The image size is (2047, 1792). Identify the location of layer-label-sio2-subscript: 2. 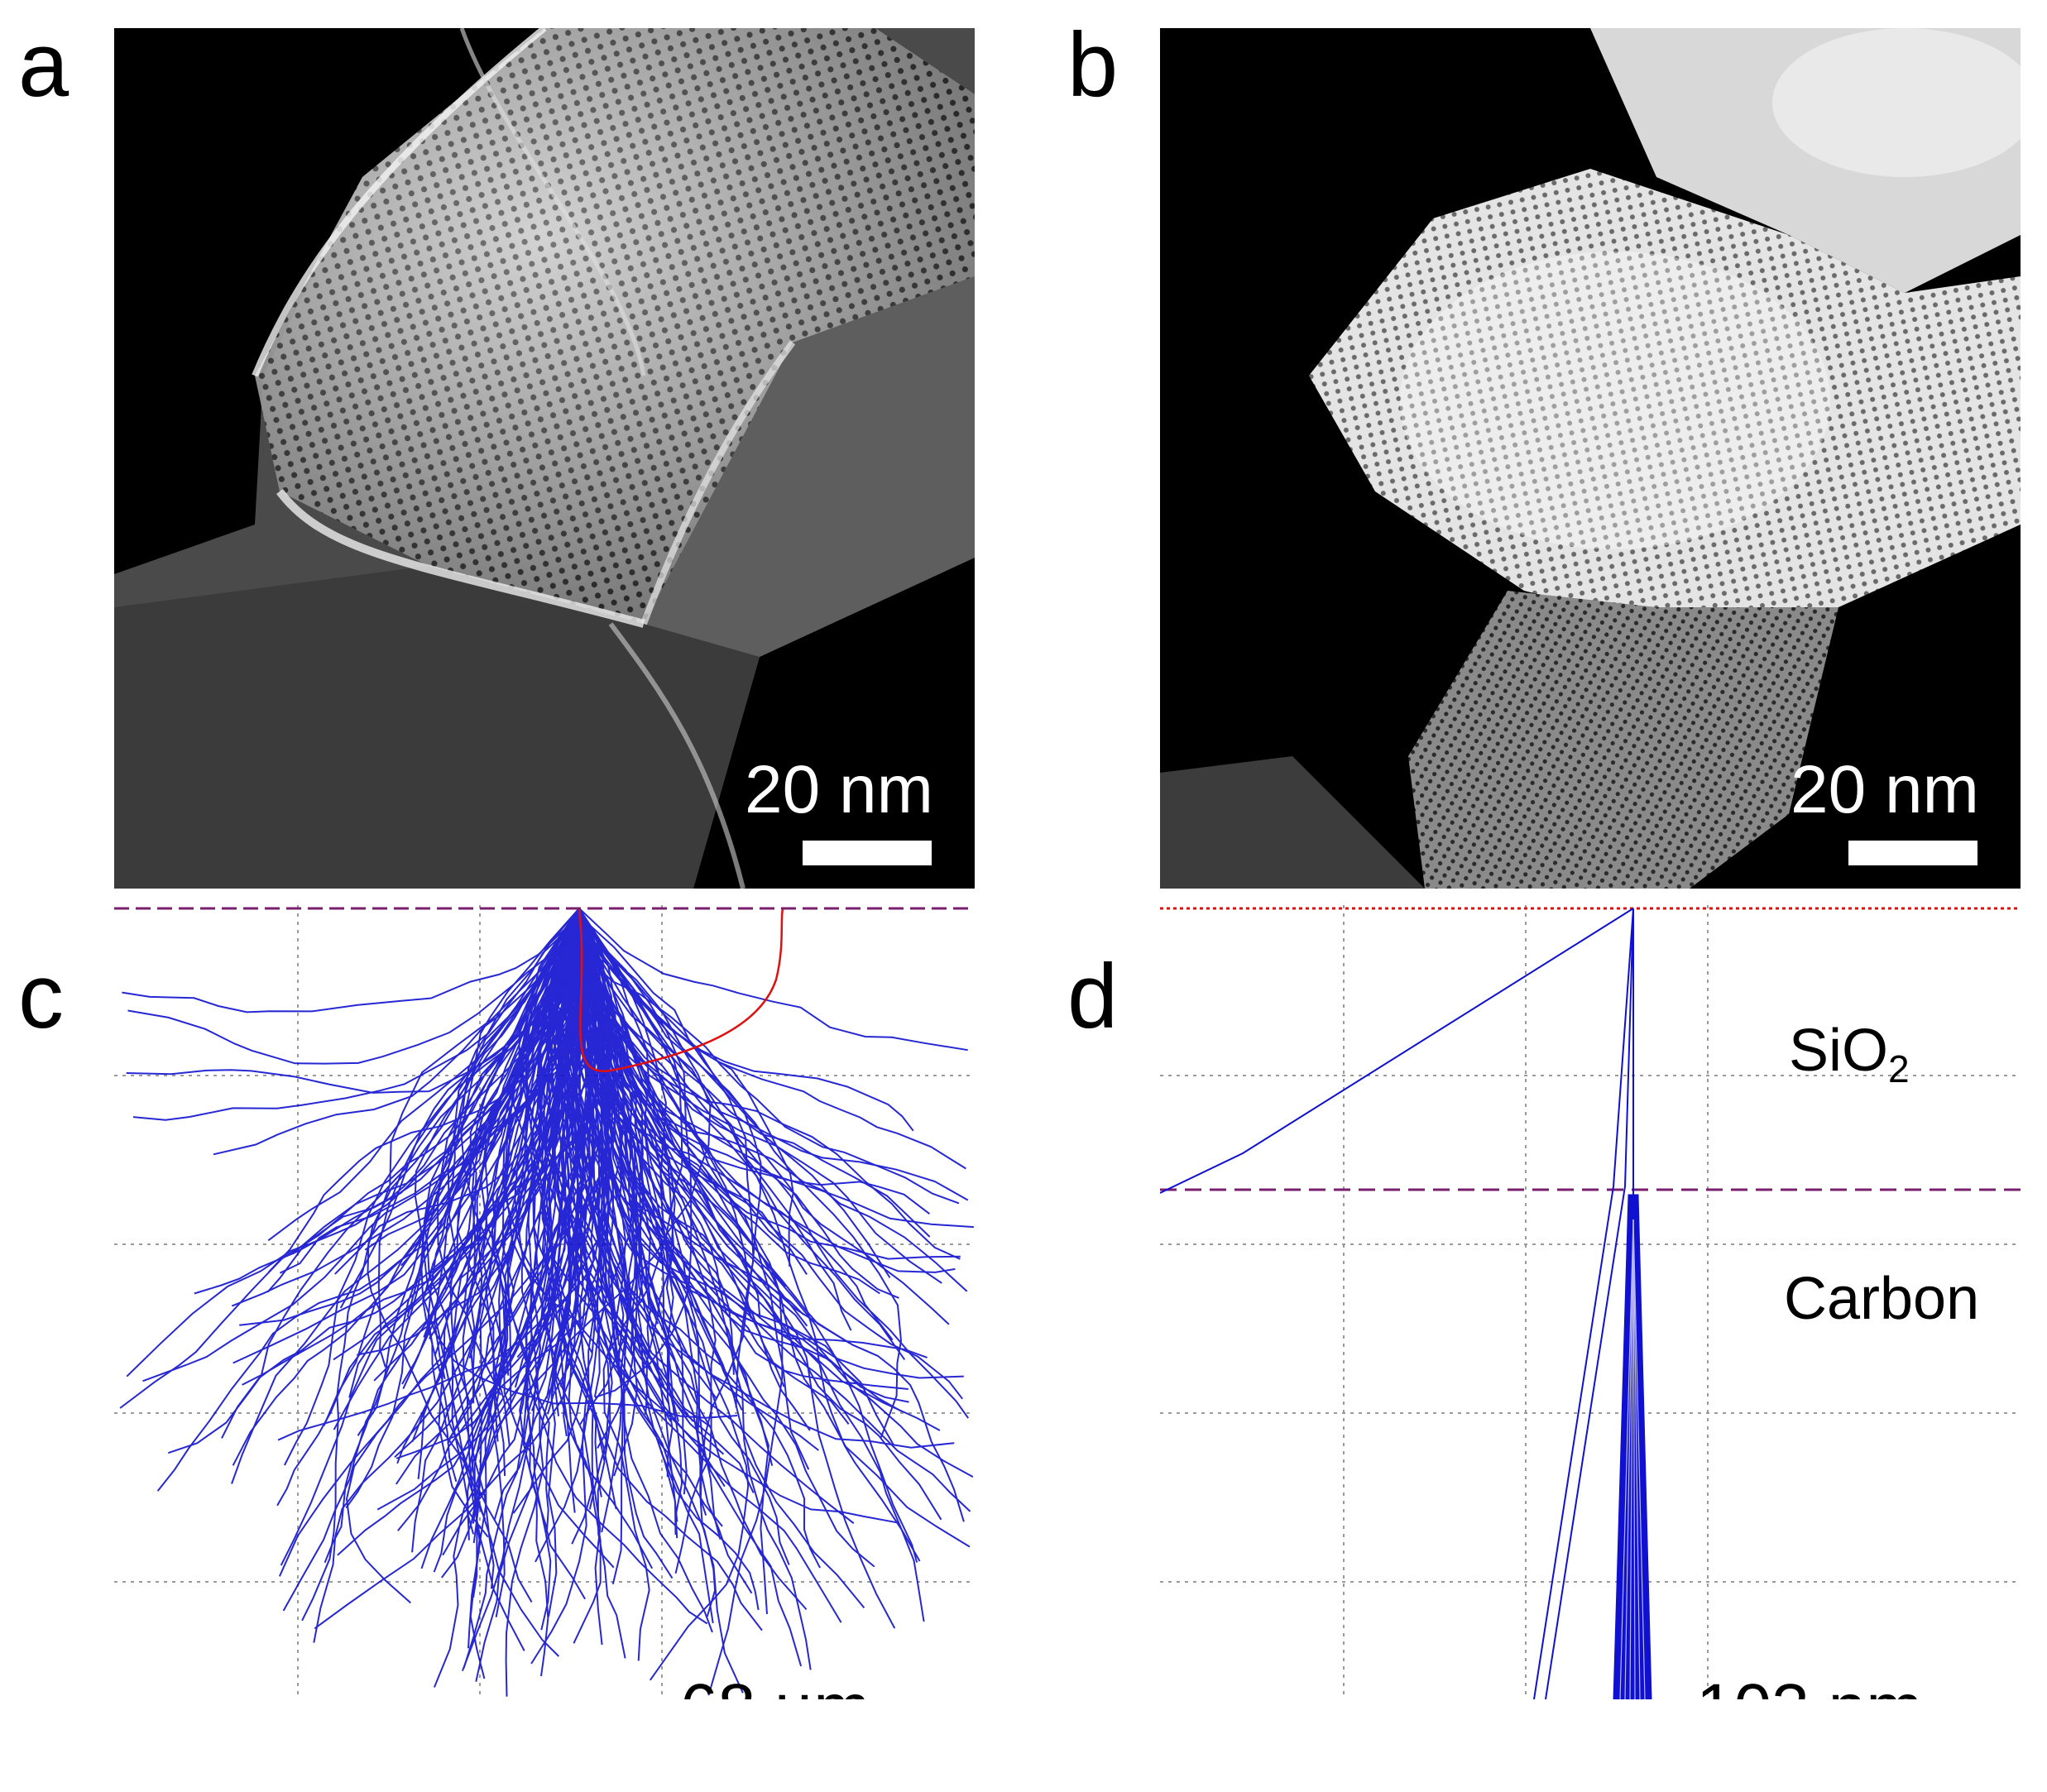
(1899, 1068).